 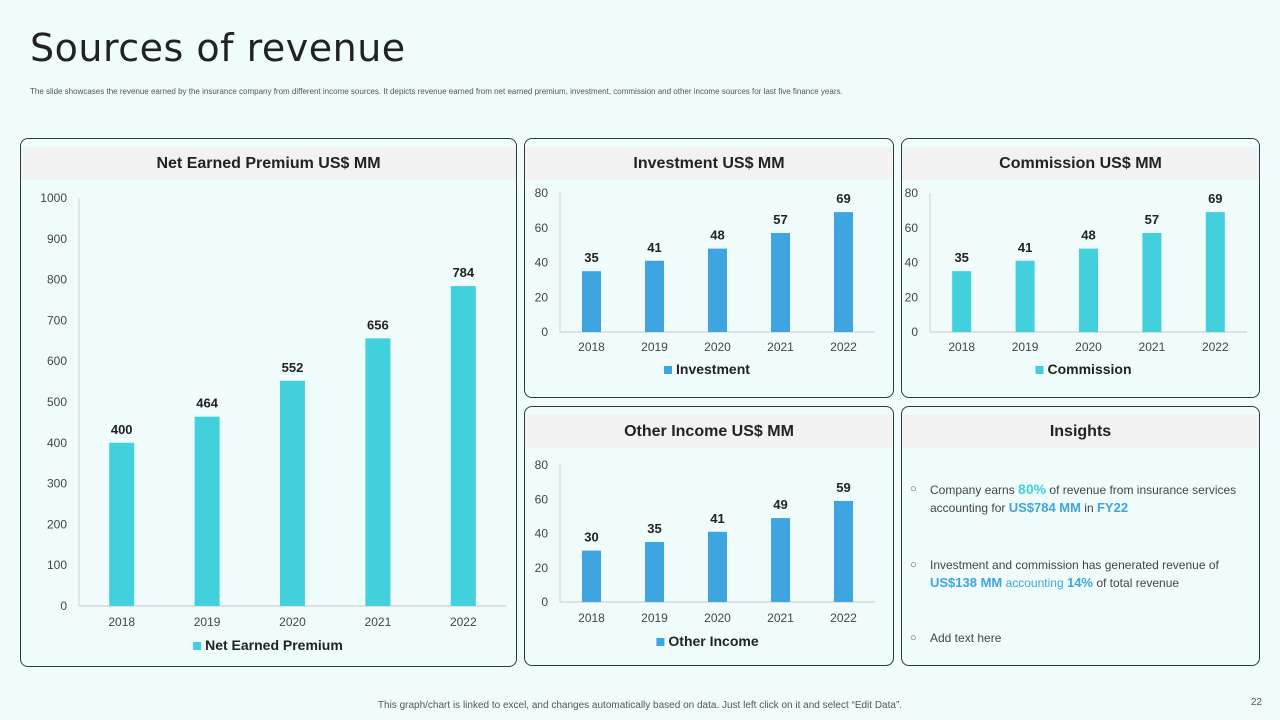 What do you see at coordinates (378, 324) in the screenshot?
I see `data-label: 656` at bounding box center [378, 324].